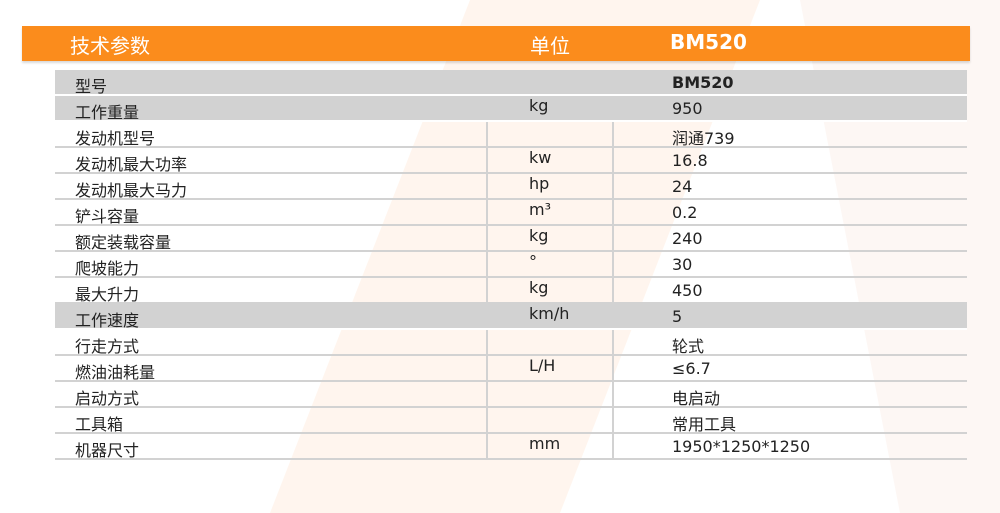 The width and height of the screenshot is (1000, 513). I want to click on table-row: 额定装载容量 kg 240, so click(511, 239).